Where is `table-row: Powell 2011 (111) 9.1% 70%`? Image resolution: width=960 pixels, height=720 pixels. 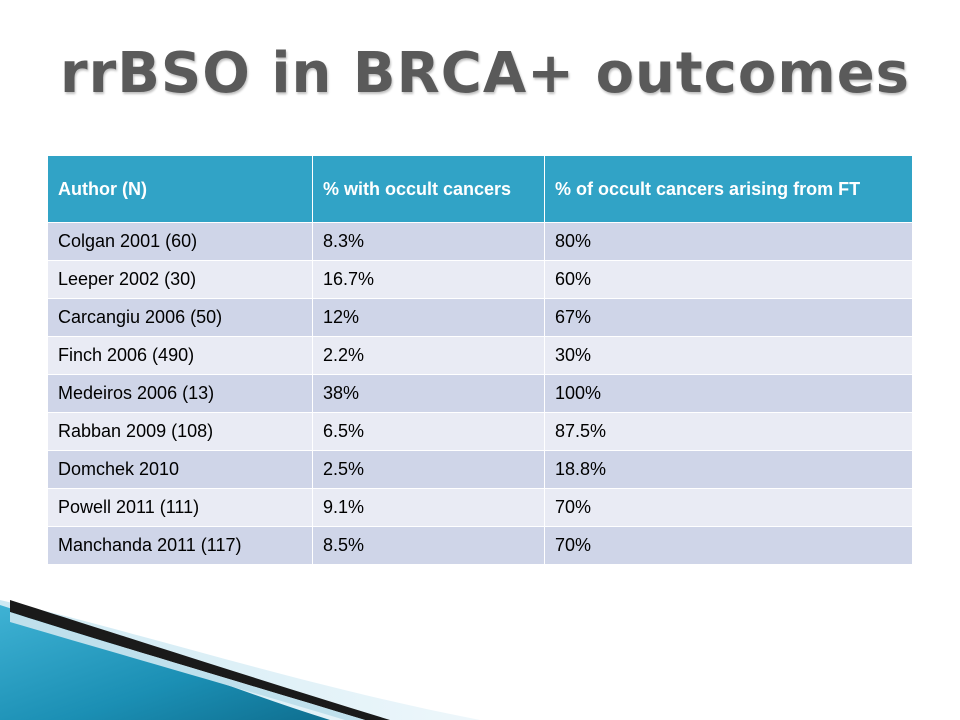 table-row: Powell 2011 (111) 9.1% 70% is located at coordinates (480, 507).